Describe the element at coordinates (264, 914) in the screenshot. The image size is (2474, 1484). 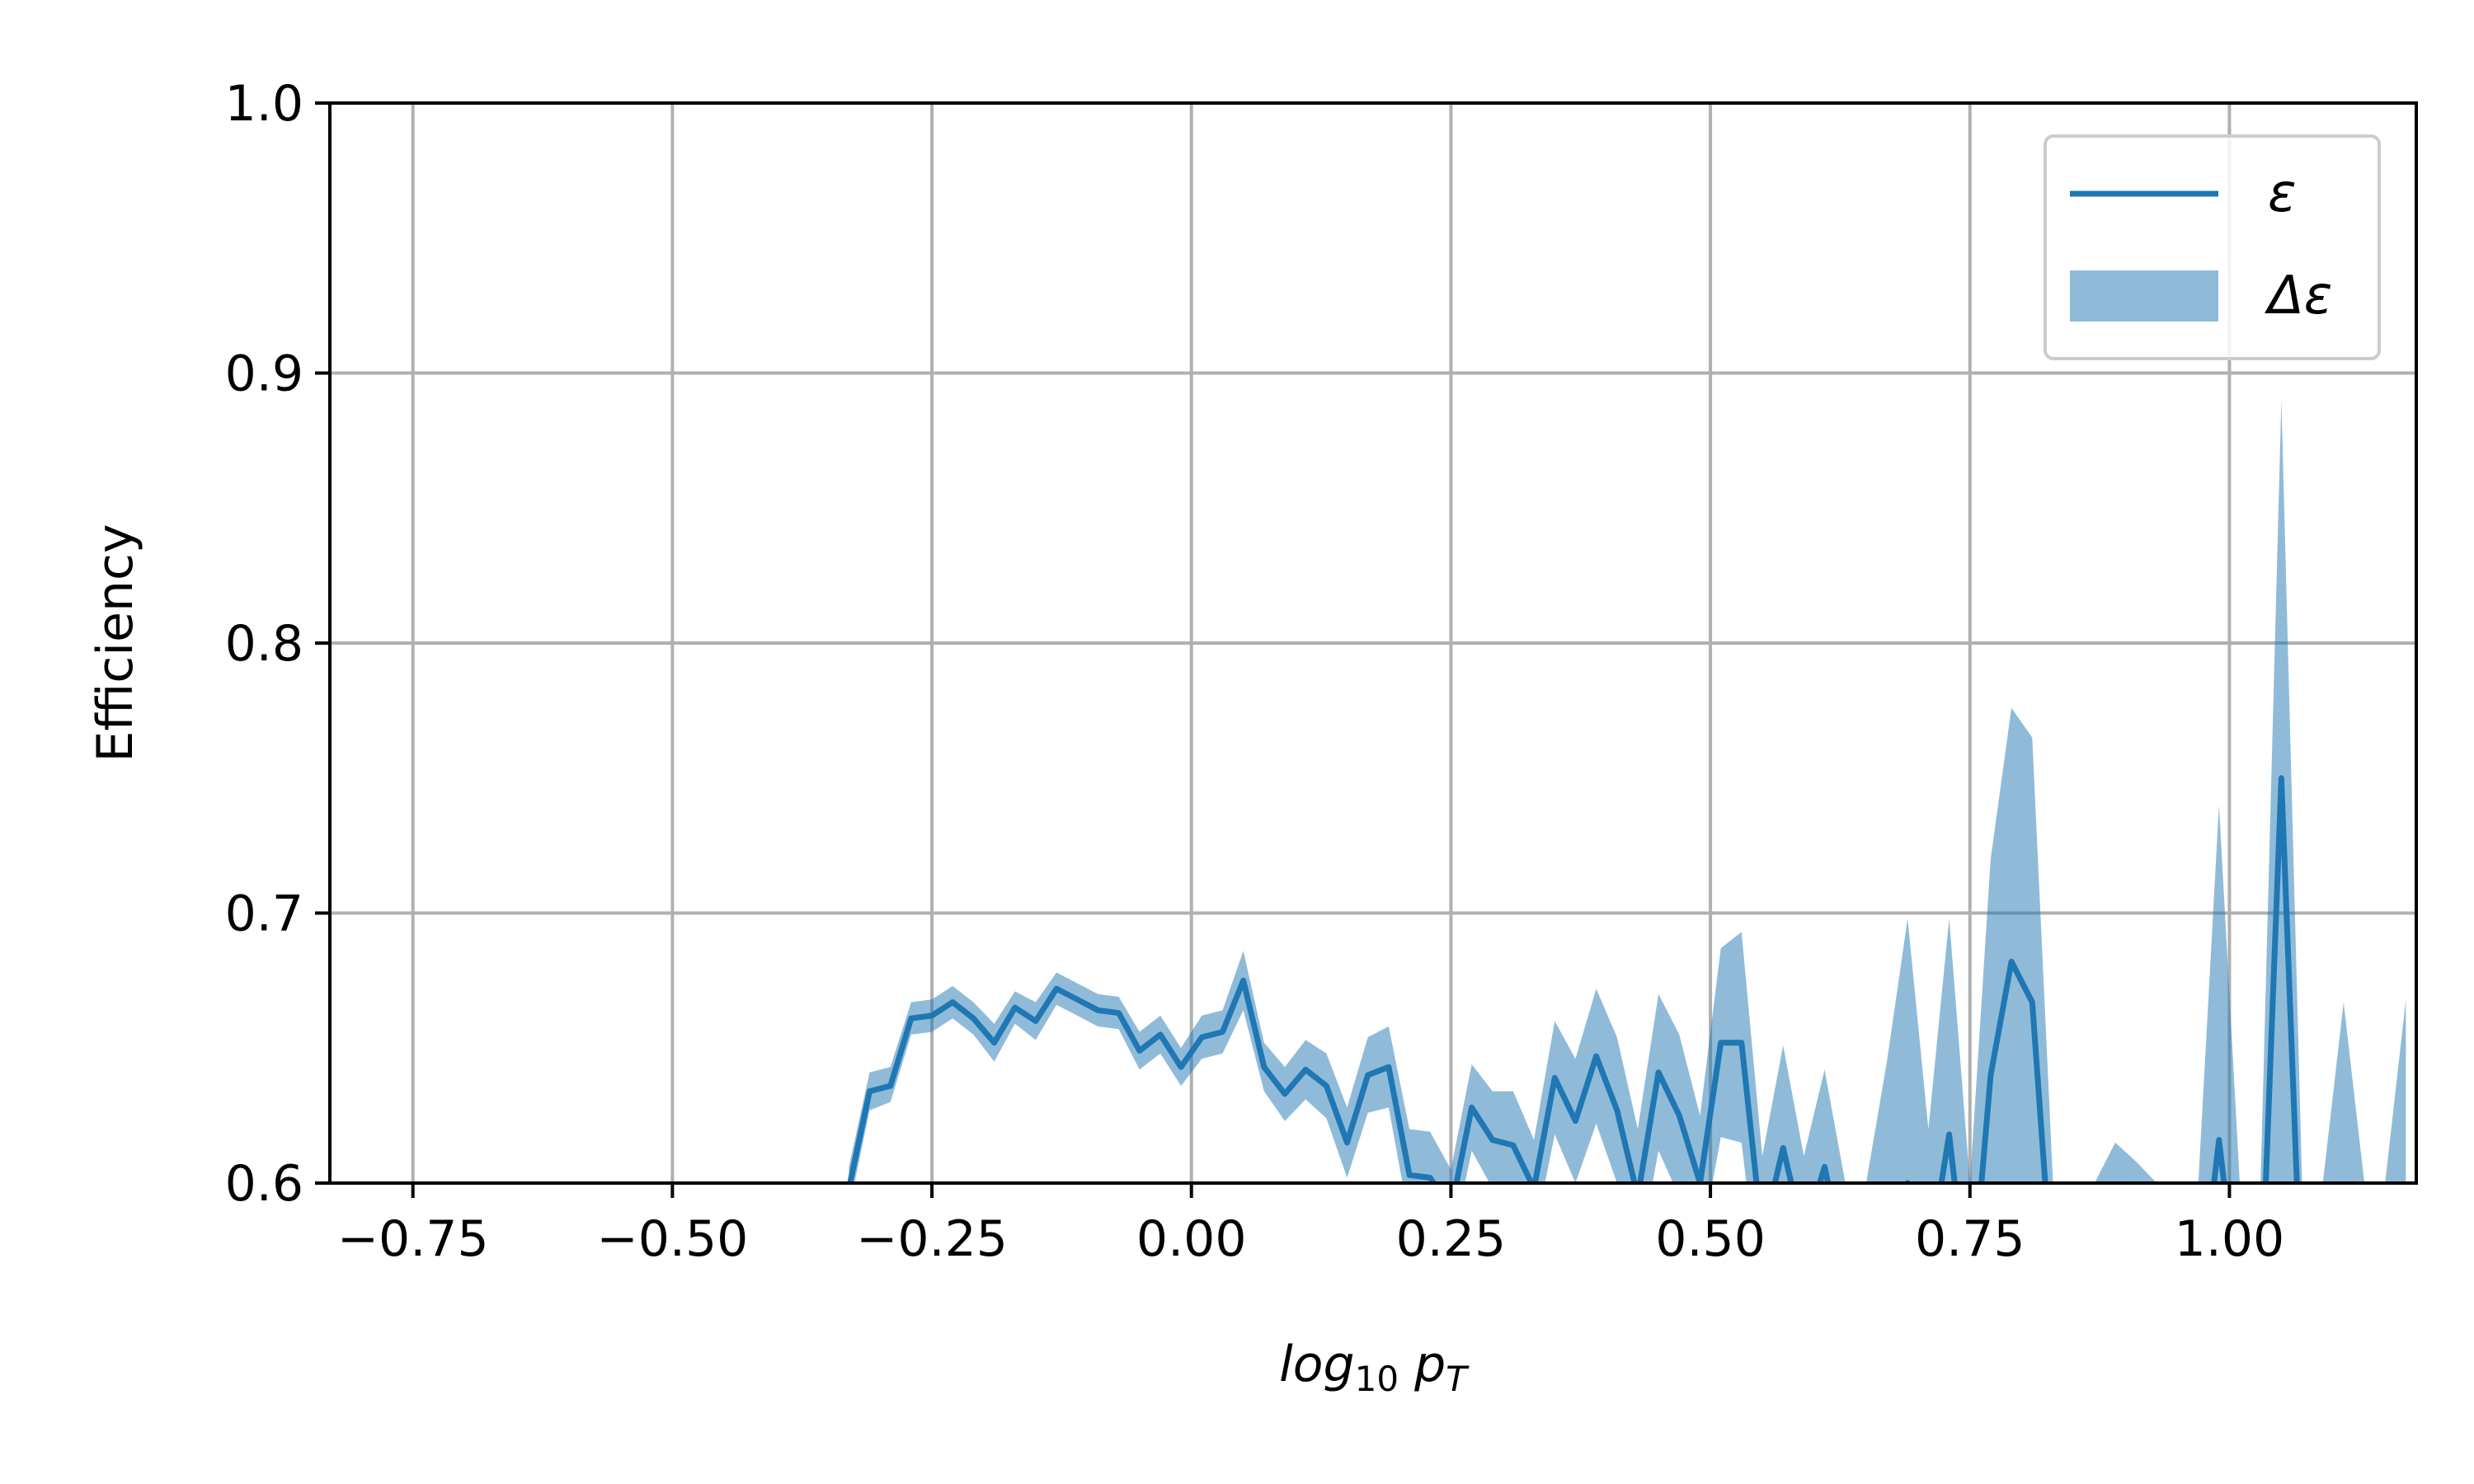
I see `y-tick-label: 0.7` at that location.